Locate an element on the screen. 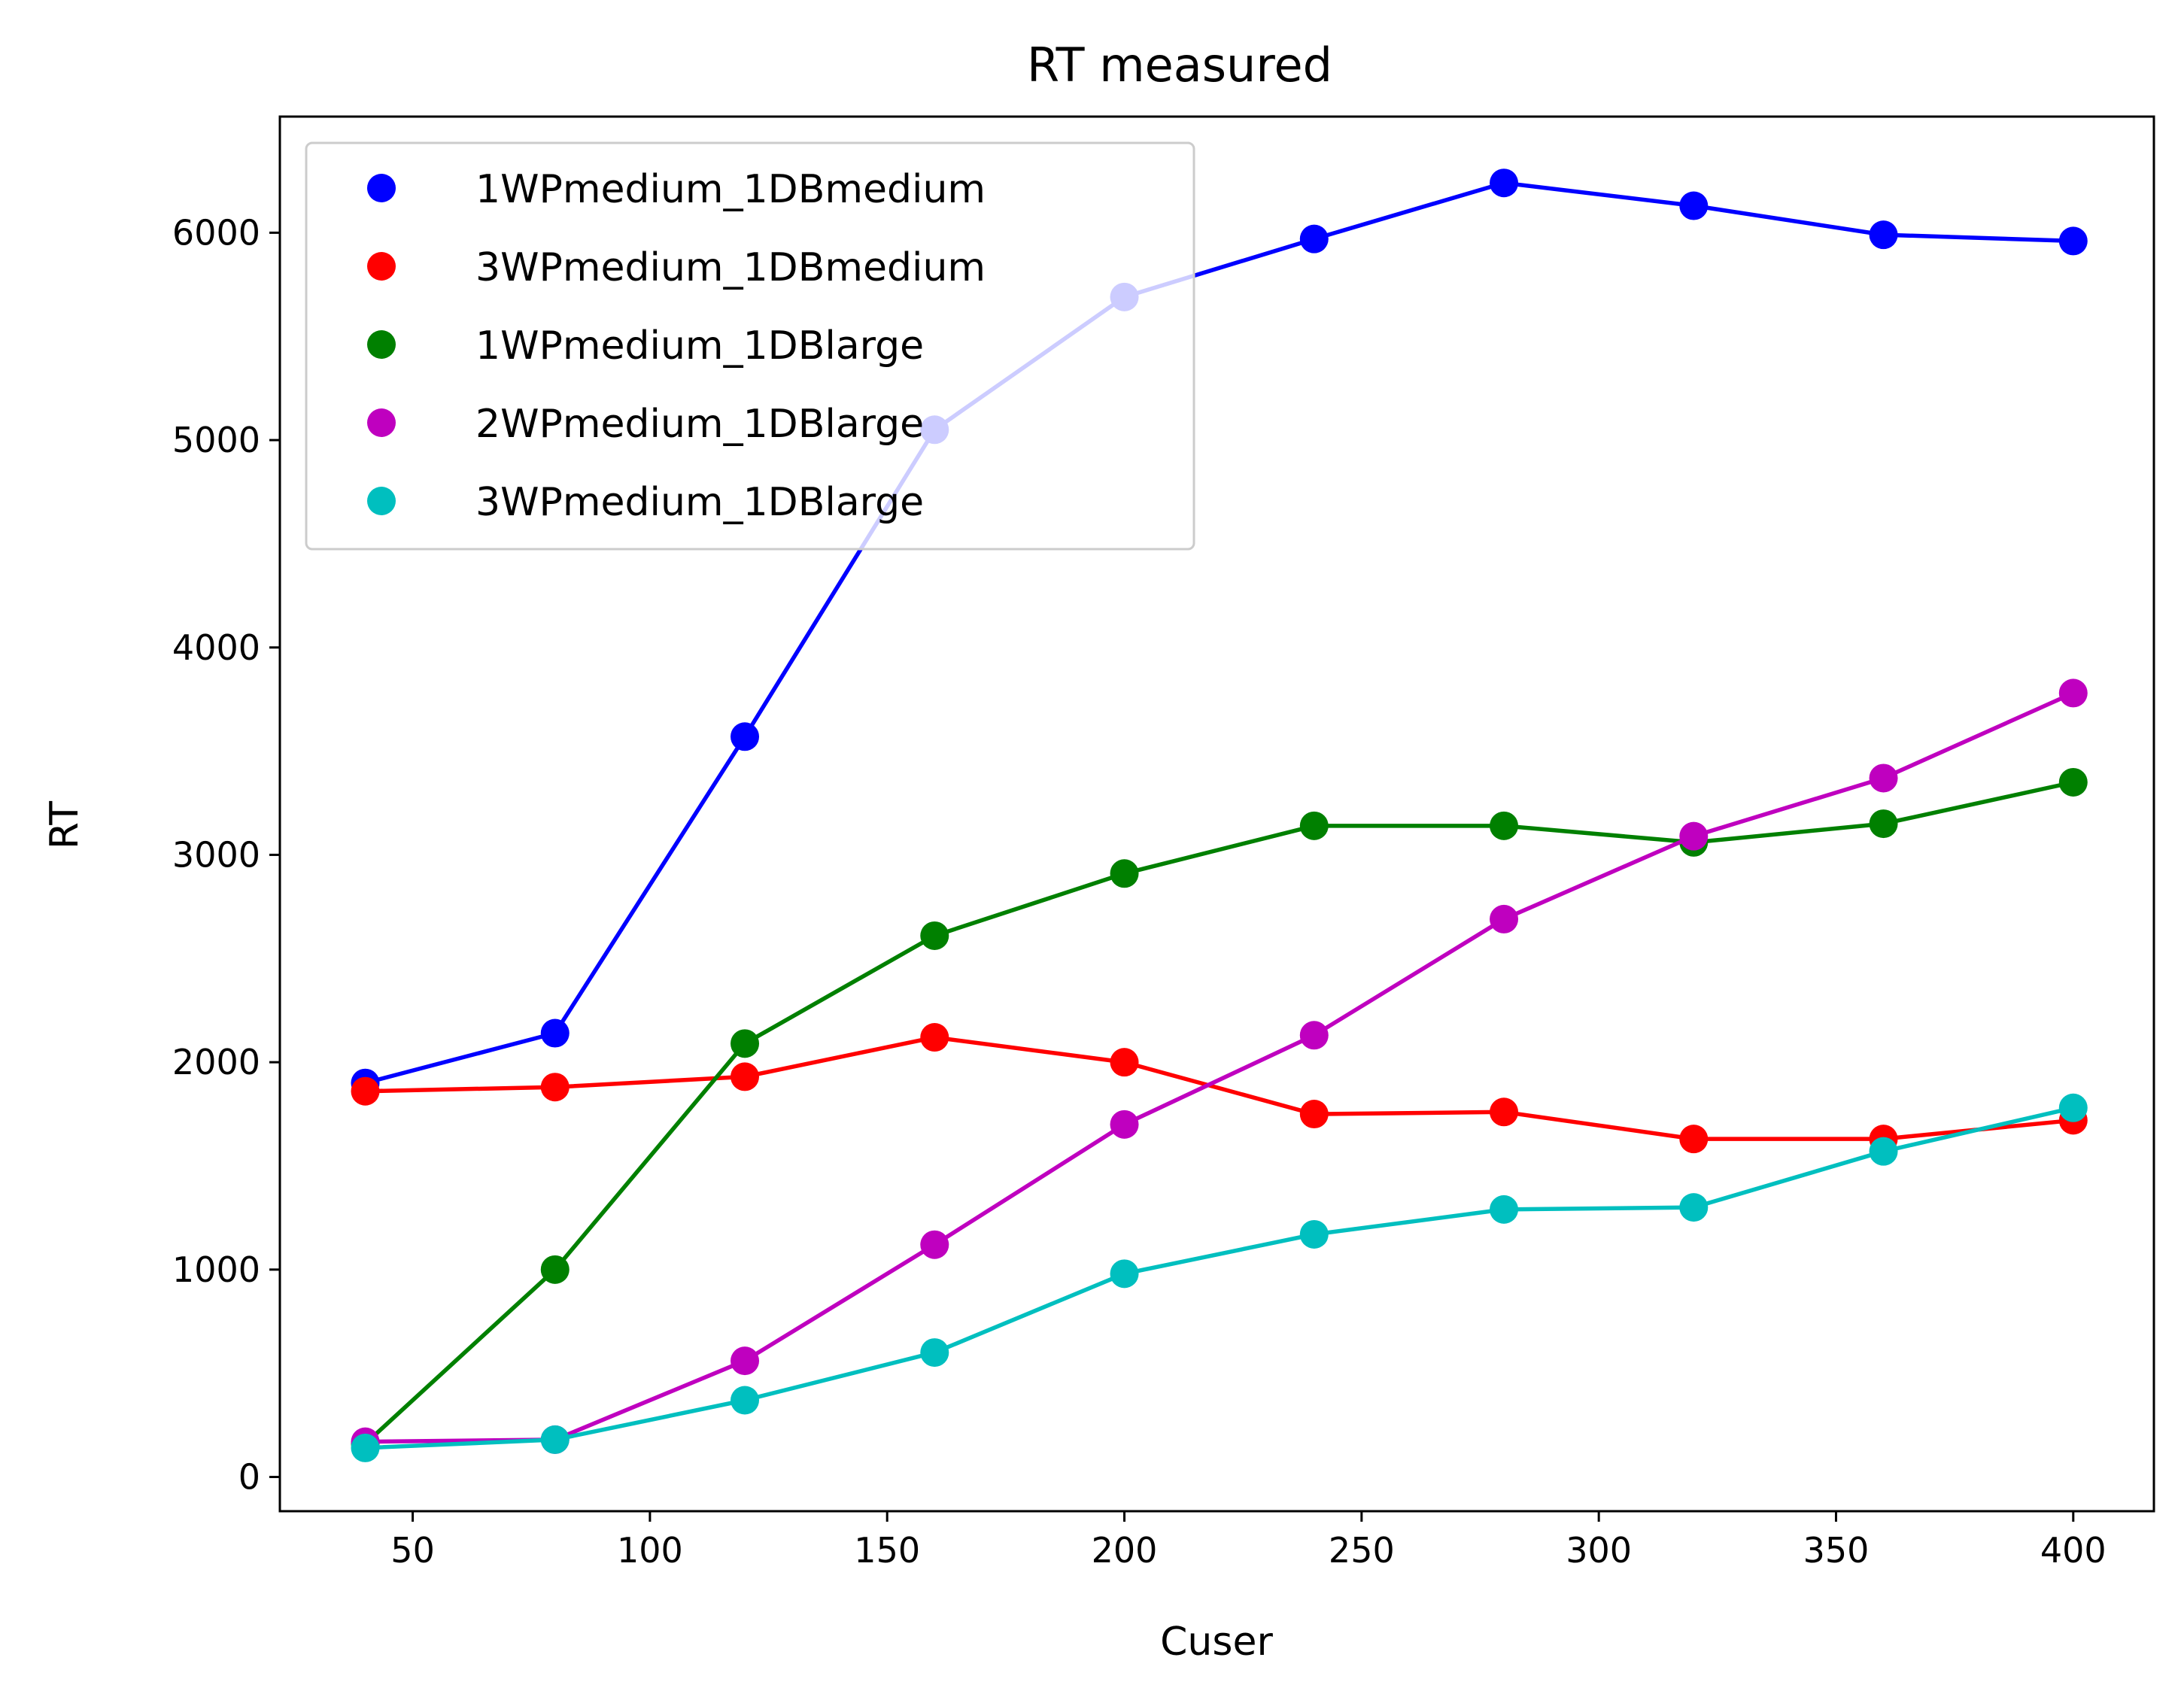  legend-item: 3WPmedium_1DBlarge is located at coordinates (645, 503).